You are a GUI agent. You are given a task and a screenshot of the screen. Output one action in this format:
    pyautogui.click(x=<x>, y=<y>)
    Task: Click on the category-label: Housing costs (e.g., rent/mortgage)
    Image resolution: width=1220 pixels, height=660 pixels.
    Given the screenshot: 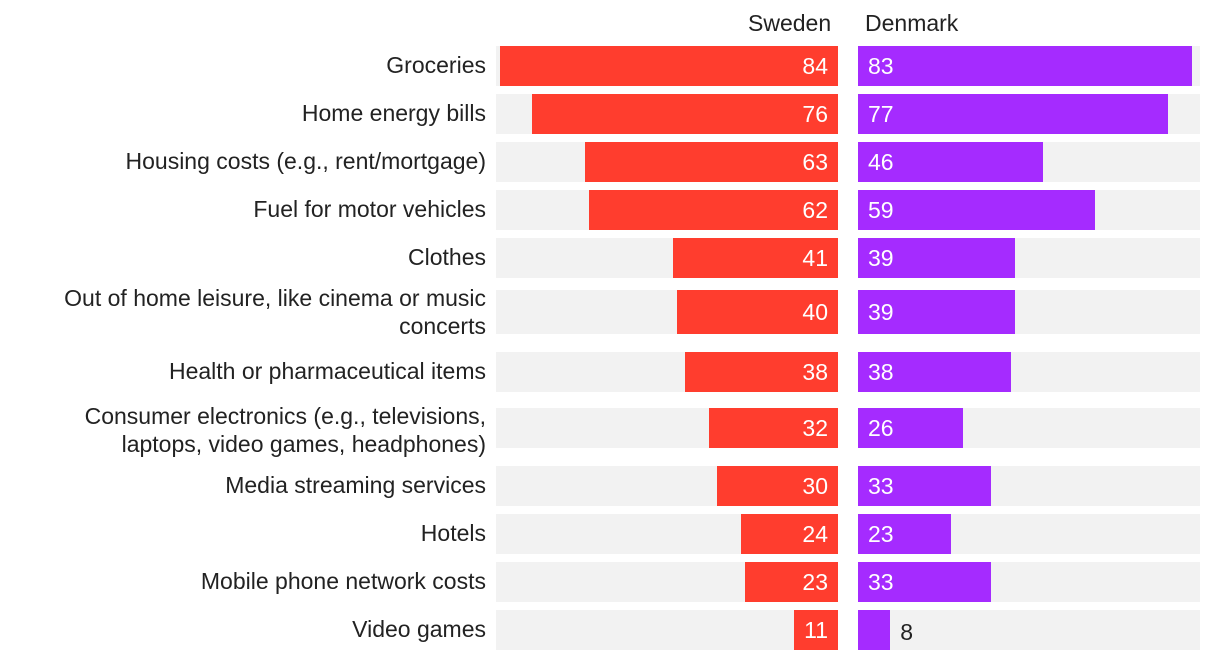 What is the action you would take?
    pyautogui.click(x=306, y=161)
    